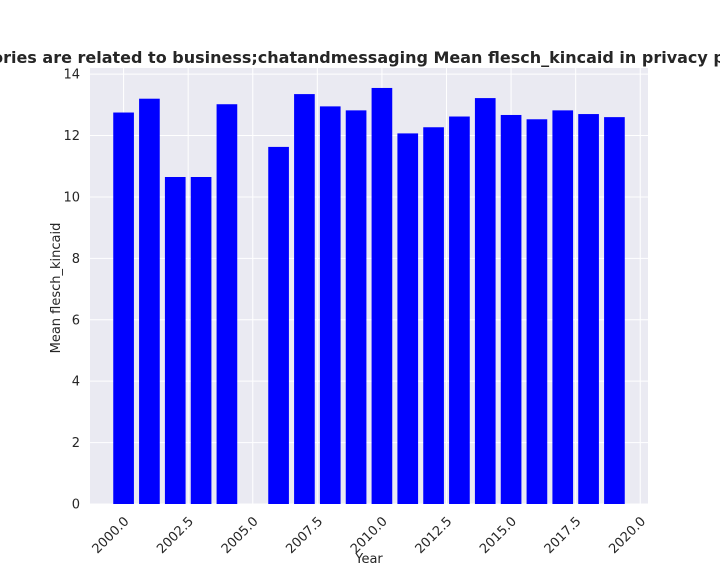 This screenshot has width=720, height=576. What do you see at coordinates (56, 288) in the screenshot?
I see `y-axis-label: Mean flesch_kincaid` at bounding box center [56, 288].